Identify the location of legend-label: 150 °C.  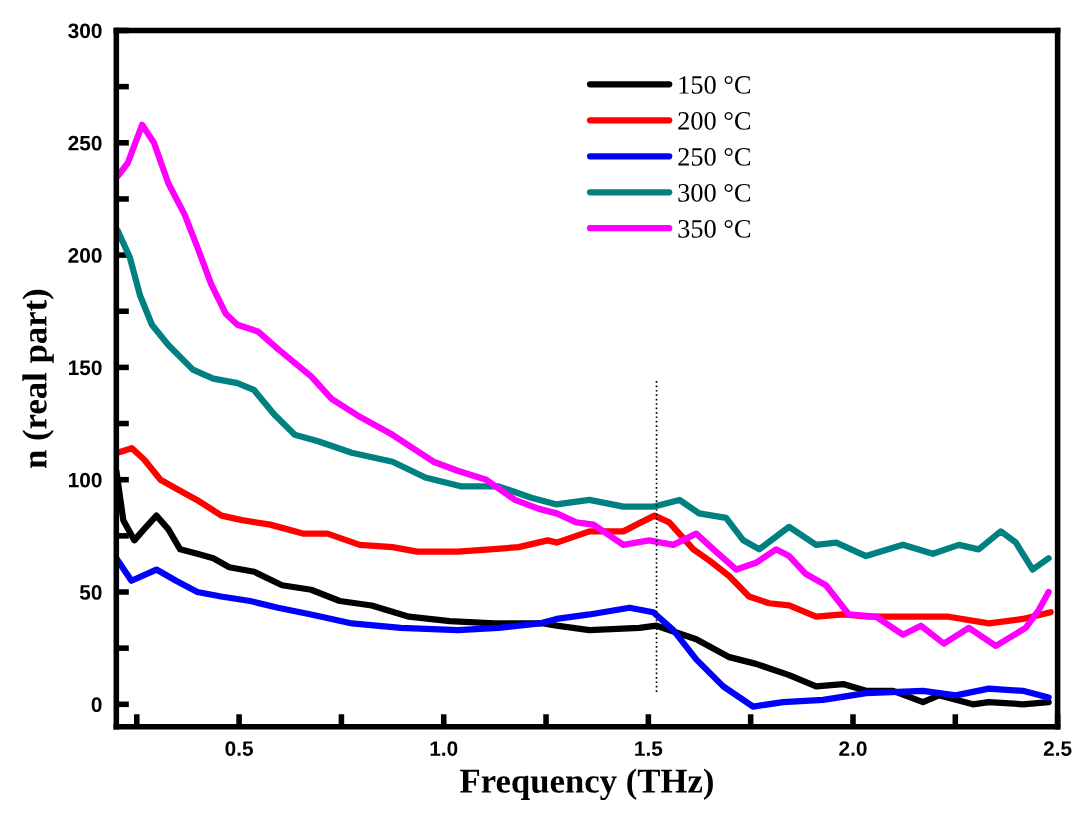
(715, 85).